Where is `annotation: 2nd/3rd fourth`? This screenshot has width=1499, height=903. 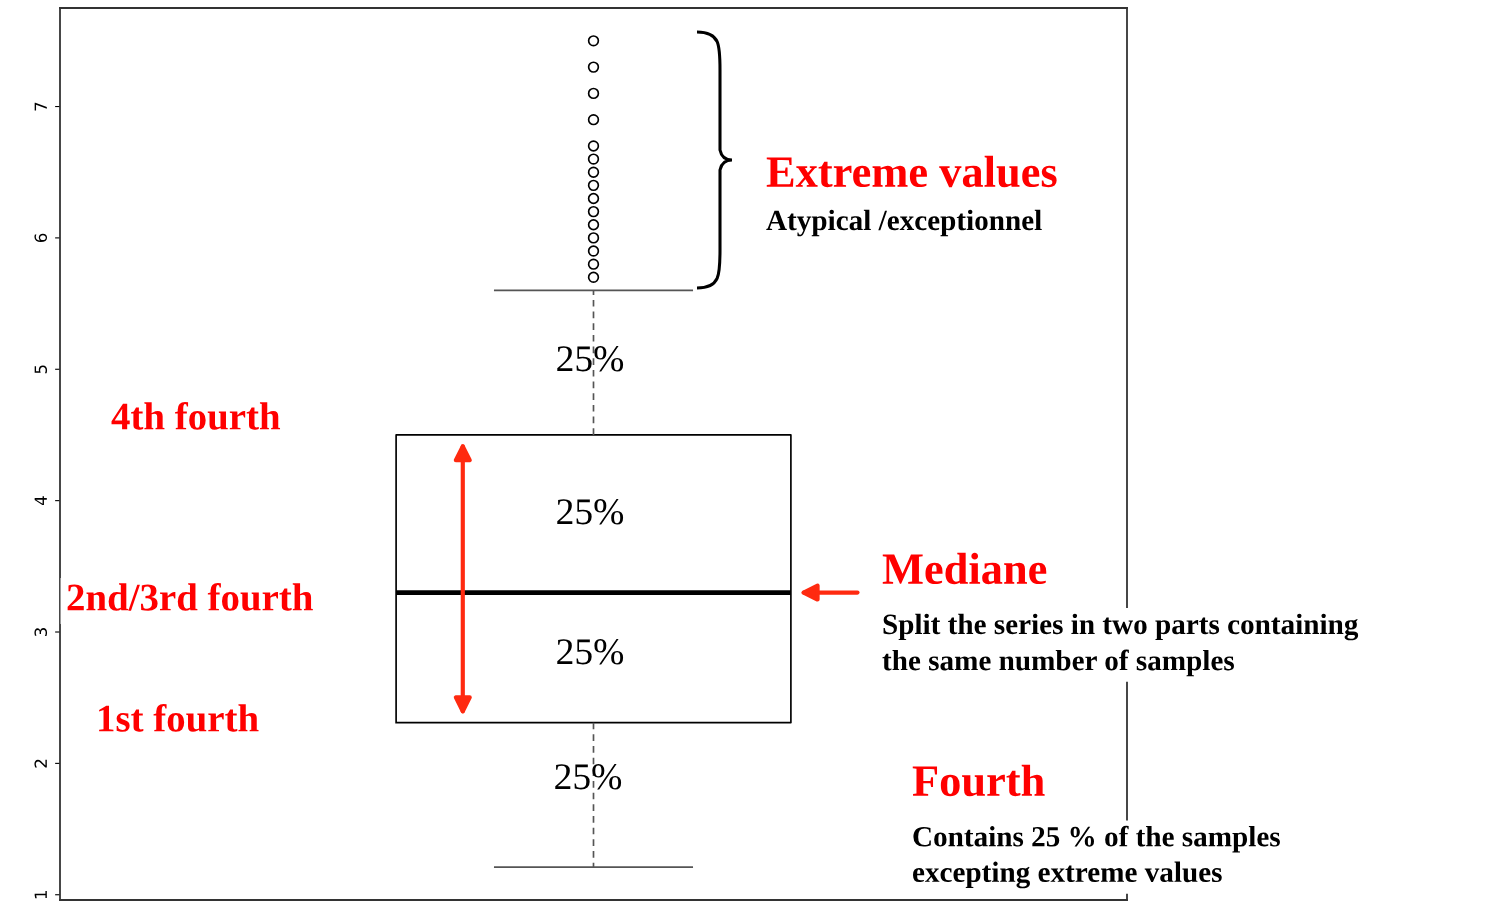
annotation: 2nd/3rd fourth is located at coordinates (190, 596).